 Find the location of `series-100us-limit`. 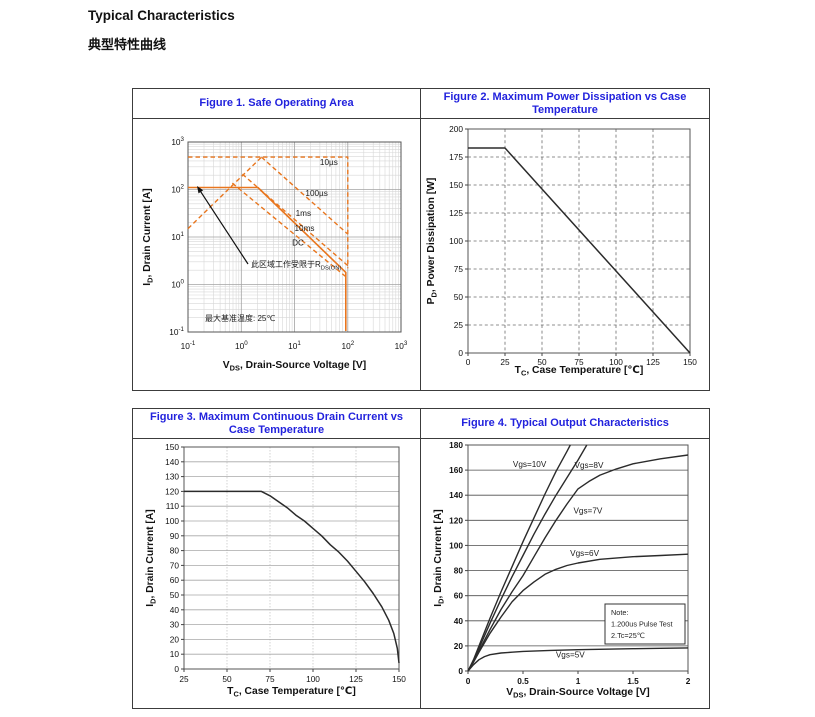

series-100us-limit is located at coordinates (305, 195).